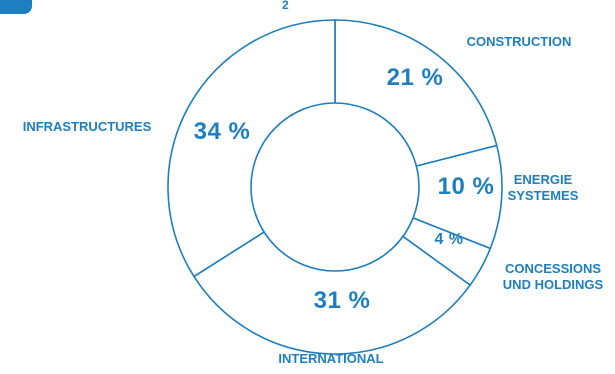 The height and width of the screenshot is (374, 615). Describe the element at coordinates (415, 77) in the screenshot. I see `value-label-construction: 21 %` at that location.